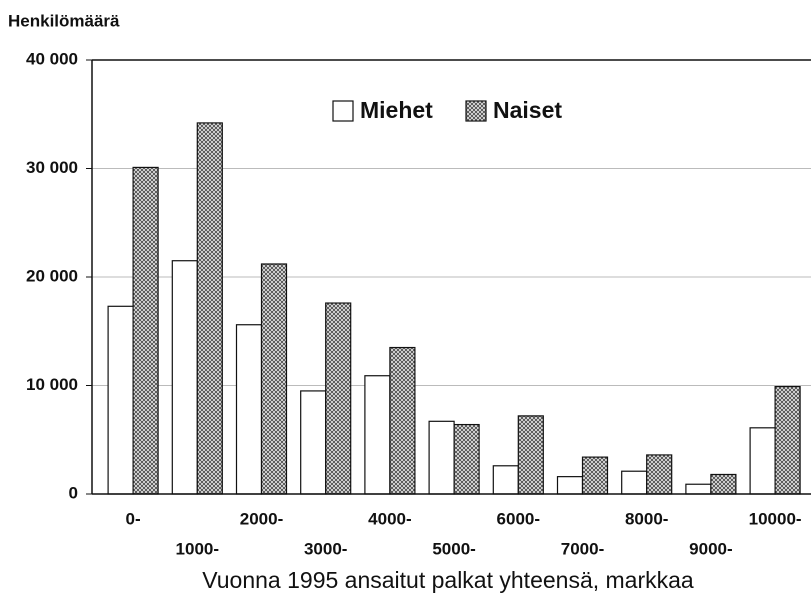  Describe the element at coordinates (389, 518) in the screenshot. I see `x-tick-label: 4000-` at that location.